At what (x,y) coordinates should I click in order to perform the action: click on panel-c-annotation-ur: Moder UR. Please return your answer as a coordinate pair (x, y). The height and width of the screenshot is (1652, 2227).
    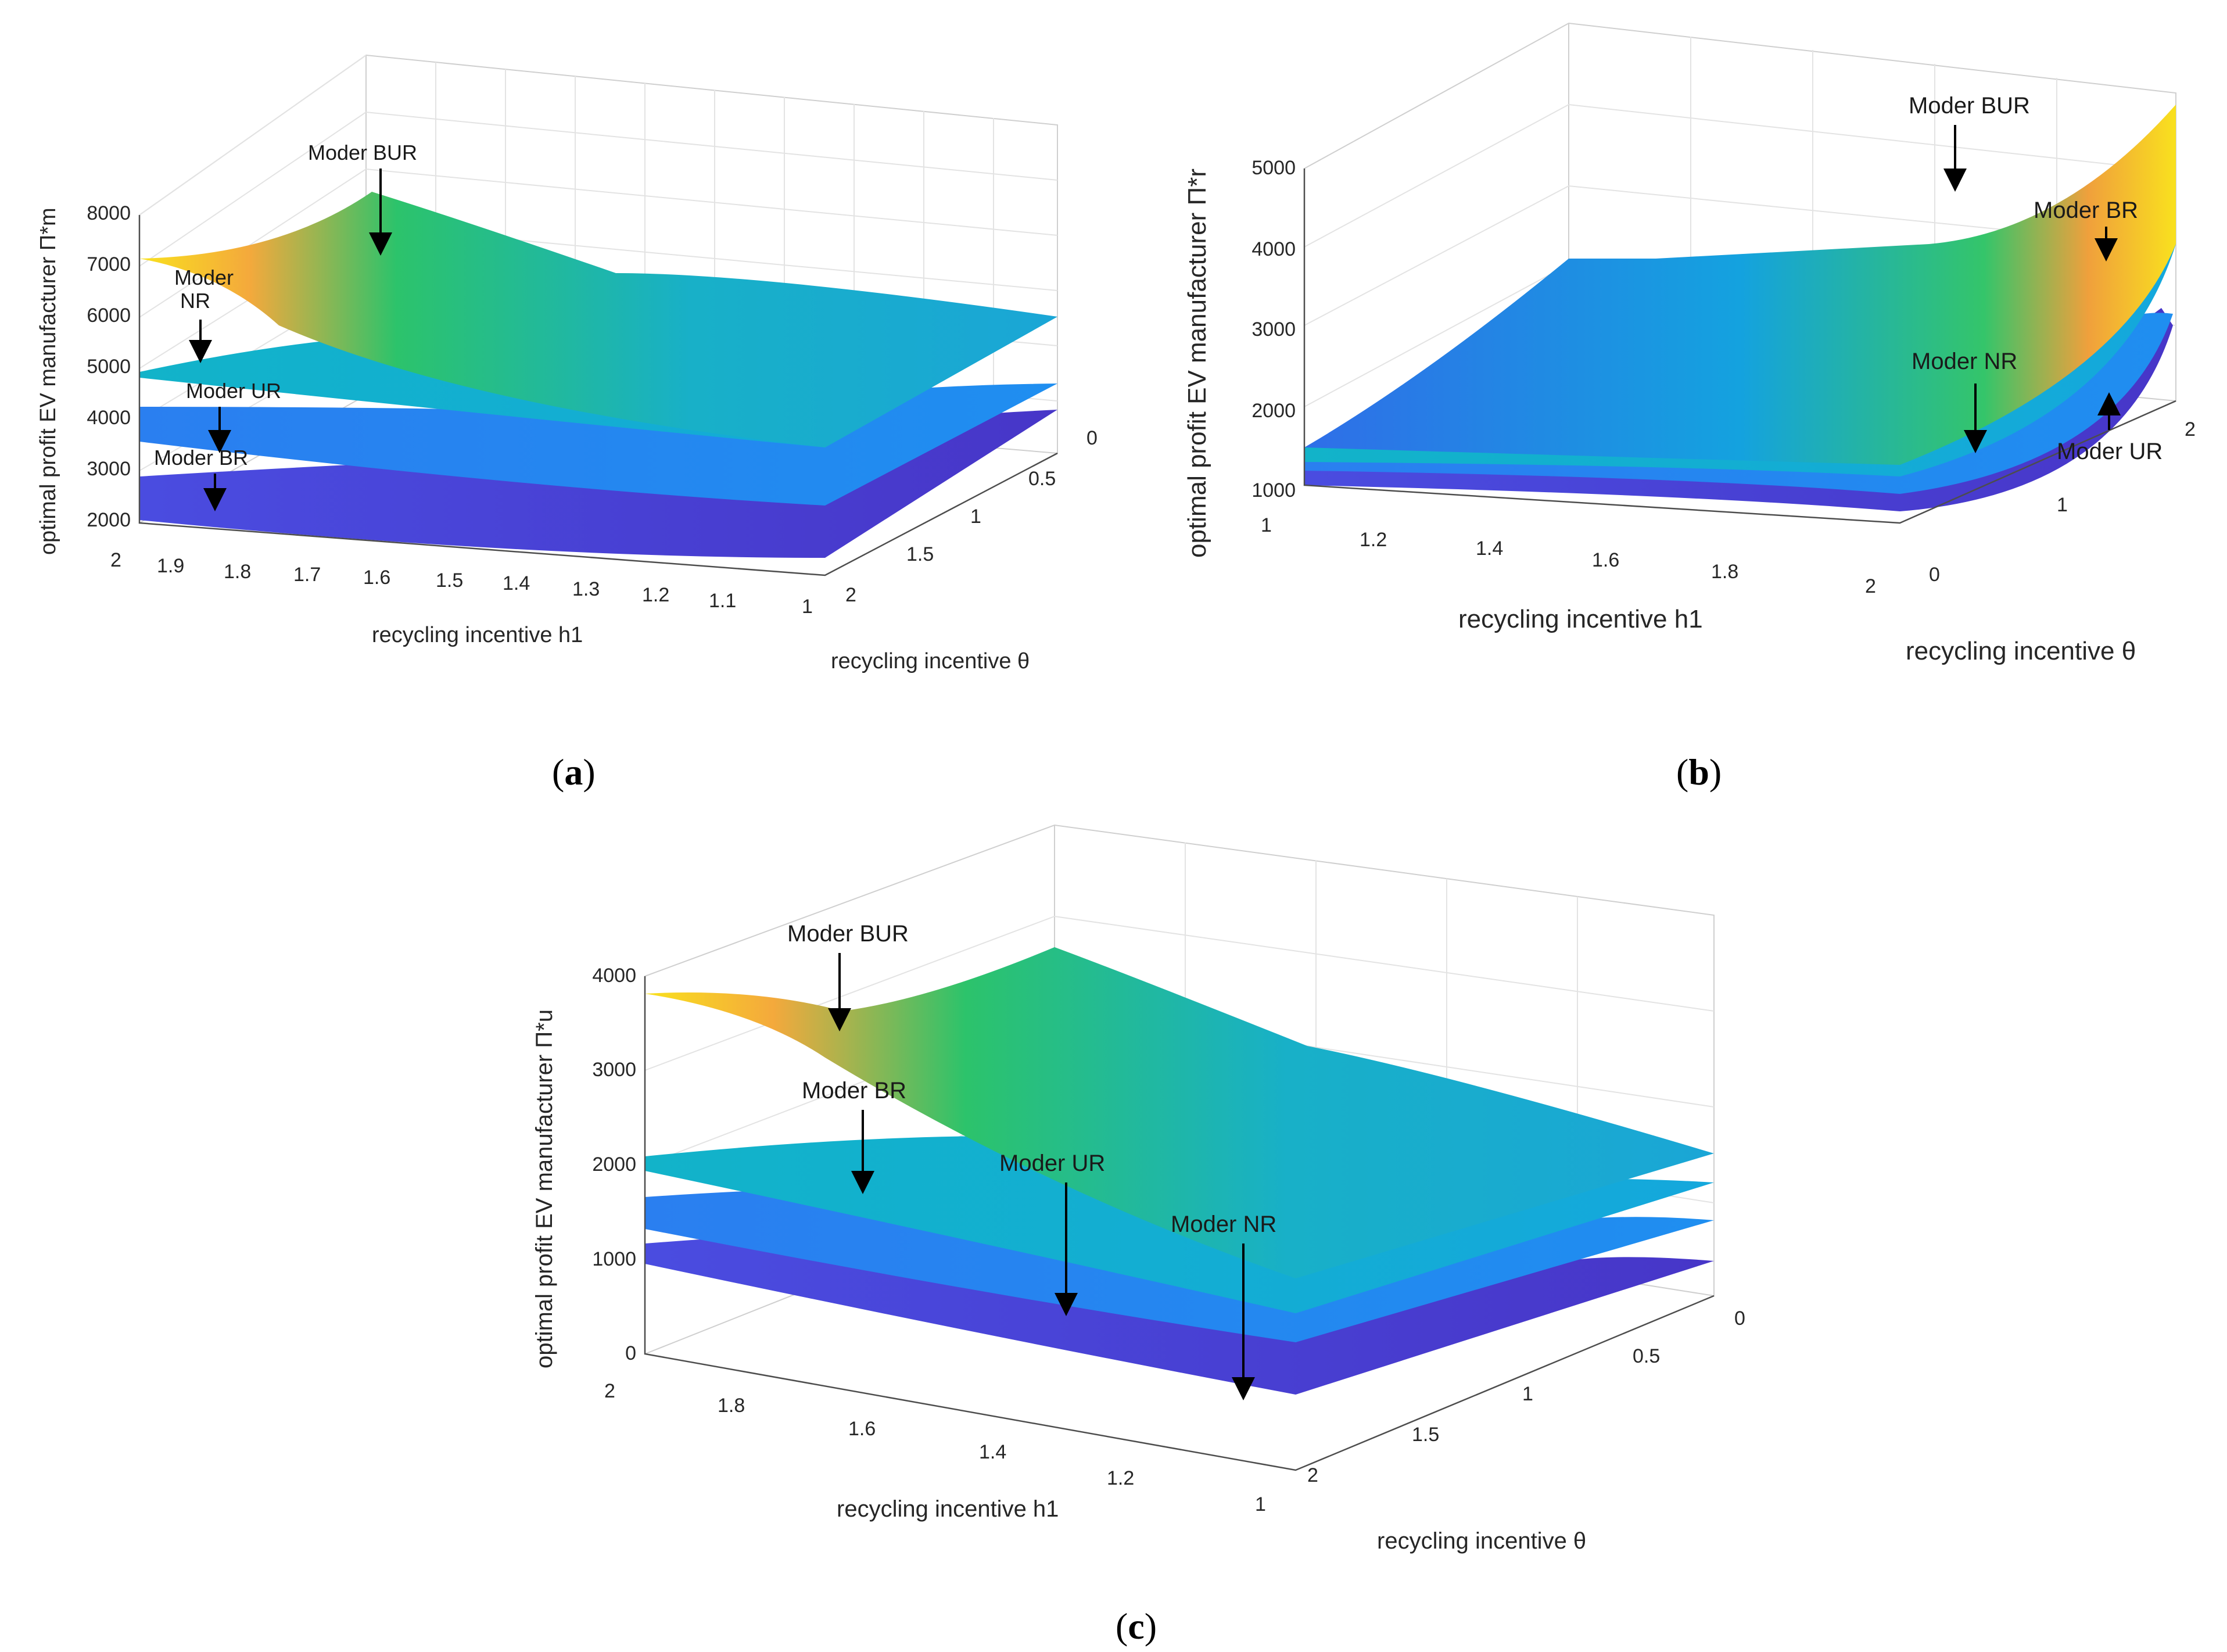
    Looking at the image, I should click on (1052, 1163).